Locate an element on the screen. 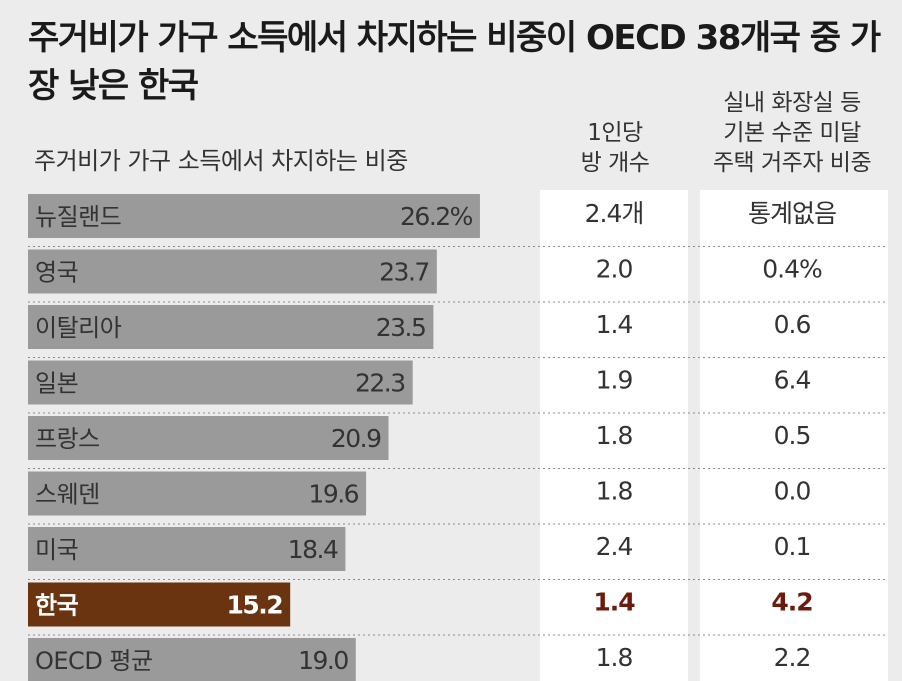 This screenshot has width=902, height=681. substandard-value: 0.4% is located at coordinates (792, 269).